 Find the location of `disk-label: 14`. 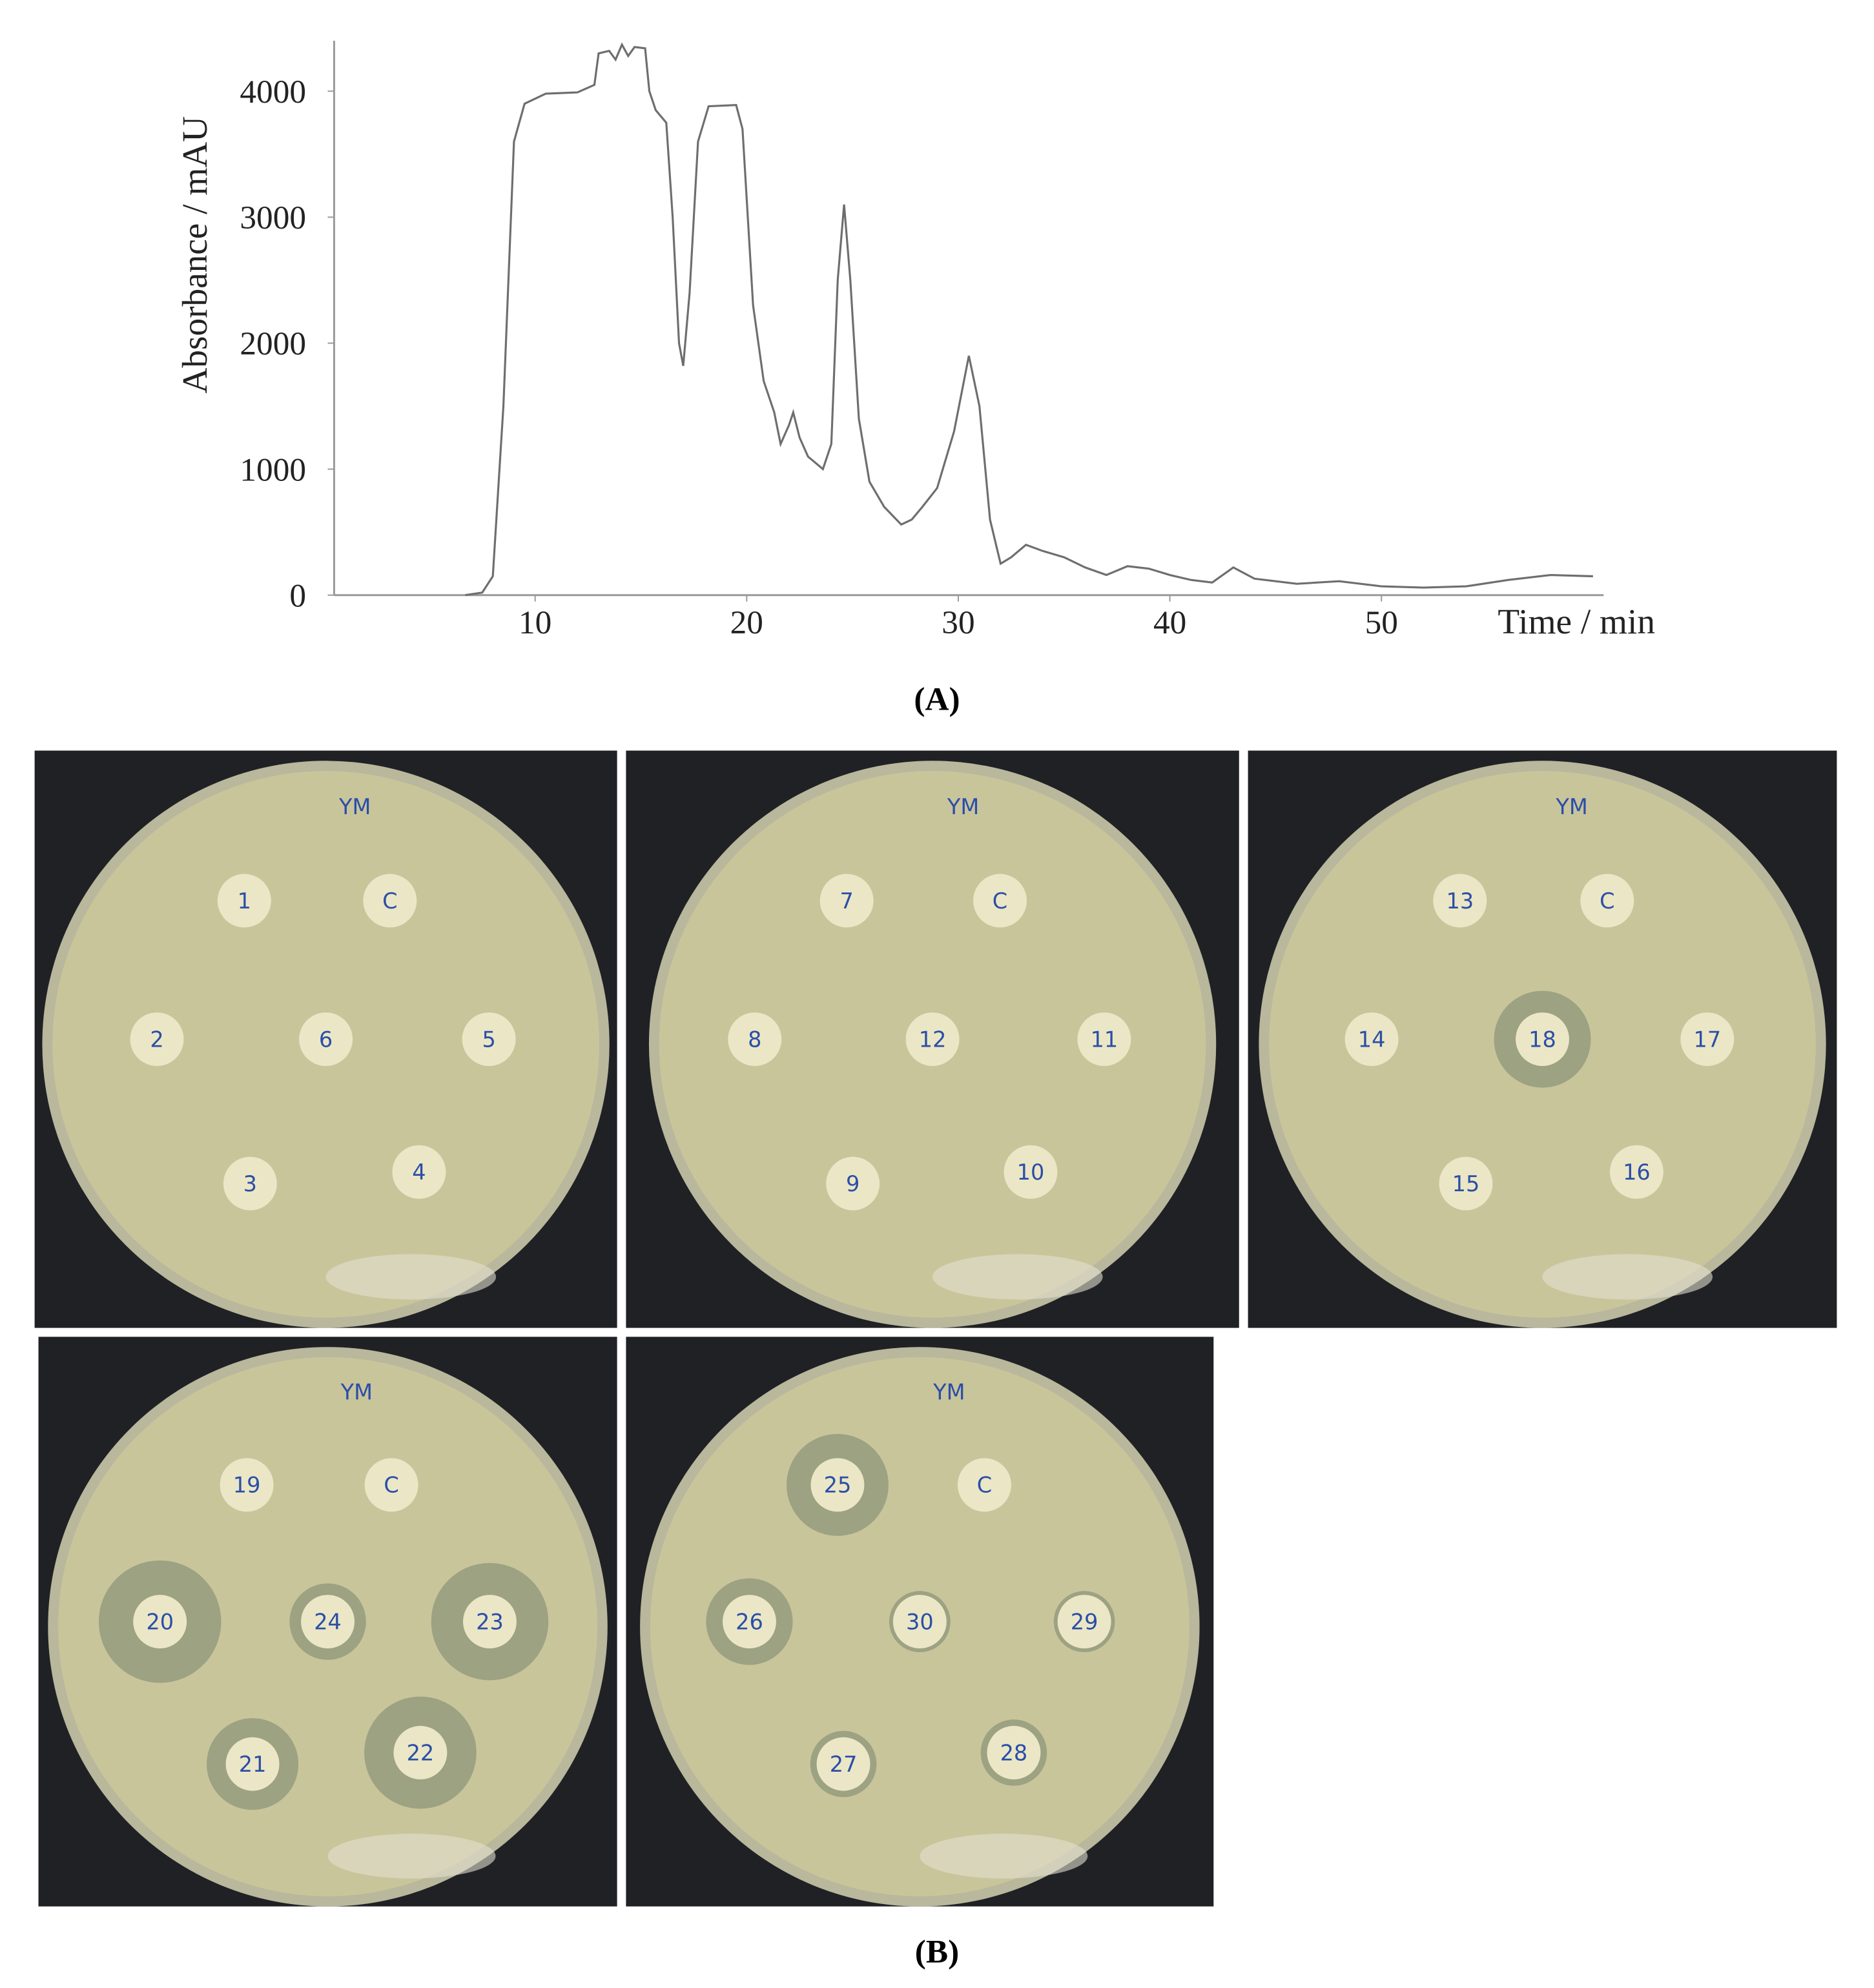

disk-label: 14 is located at coordinates (1372, 1039).